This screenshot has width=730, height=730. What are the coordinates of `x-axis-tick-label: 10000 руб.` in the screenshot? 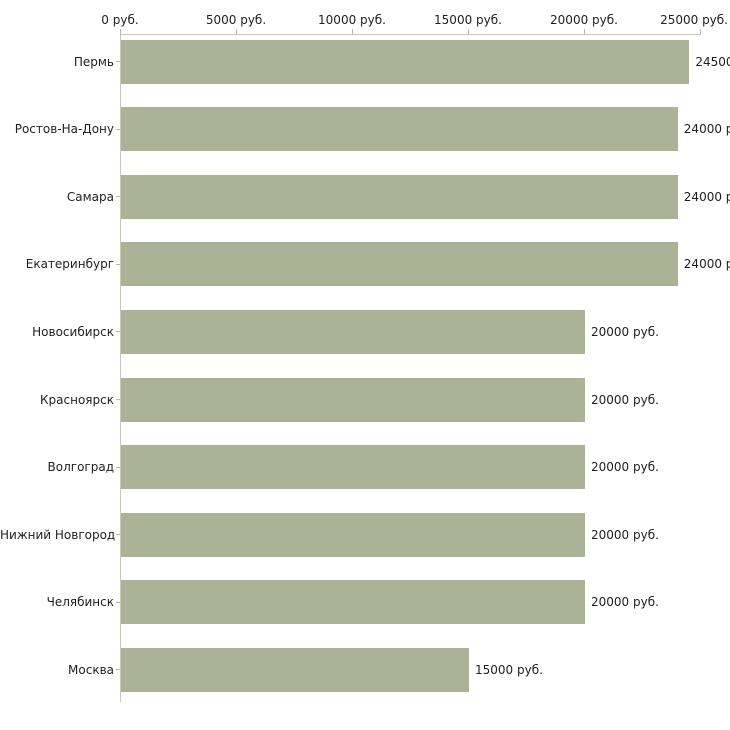 It's located at (352, 20).